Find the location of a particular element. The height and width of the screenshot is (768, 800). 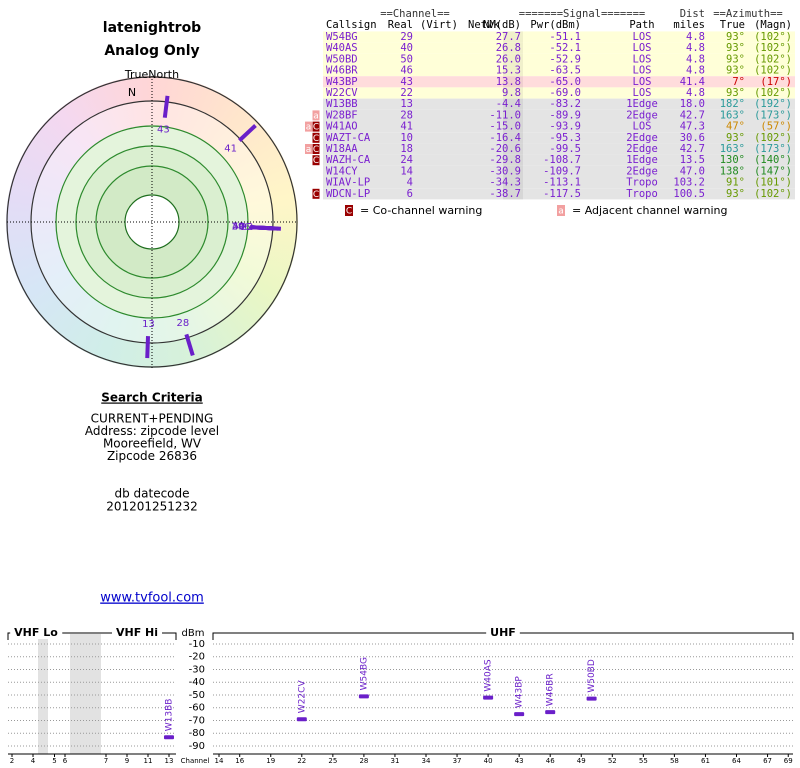

cell-pwr: -63.5 is located at coordinates (565, 71).